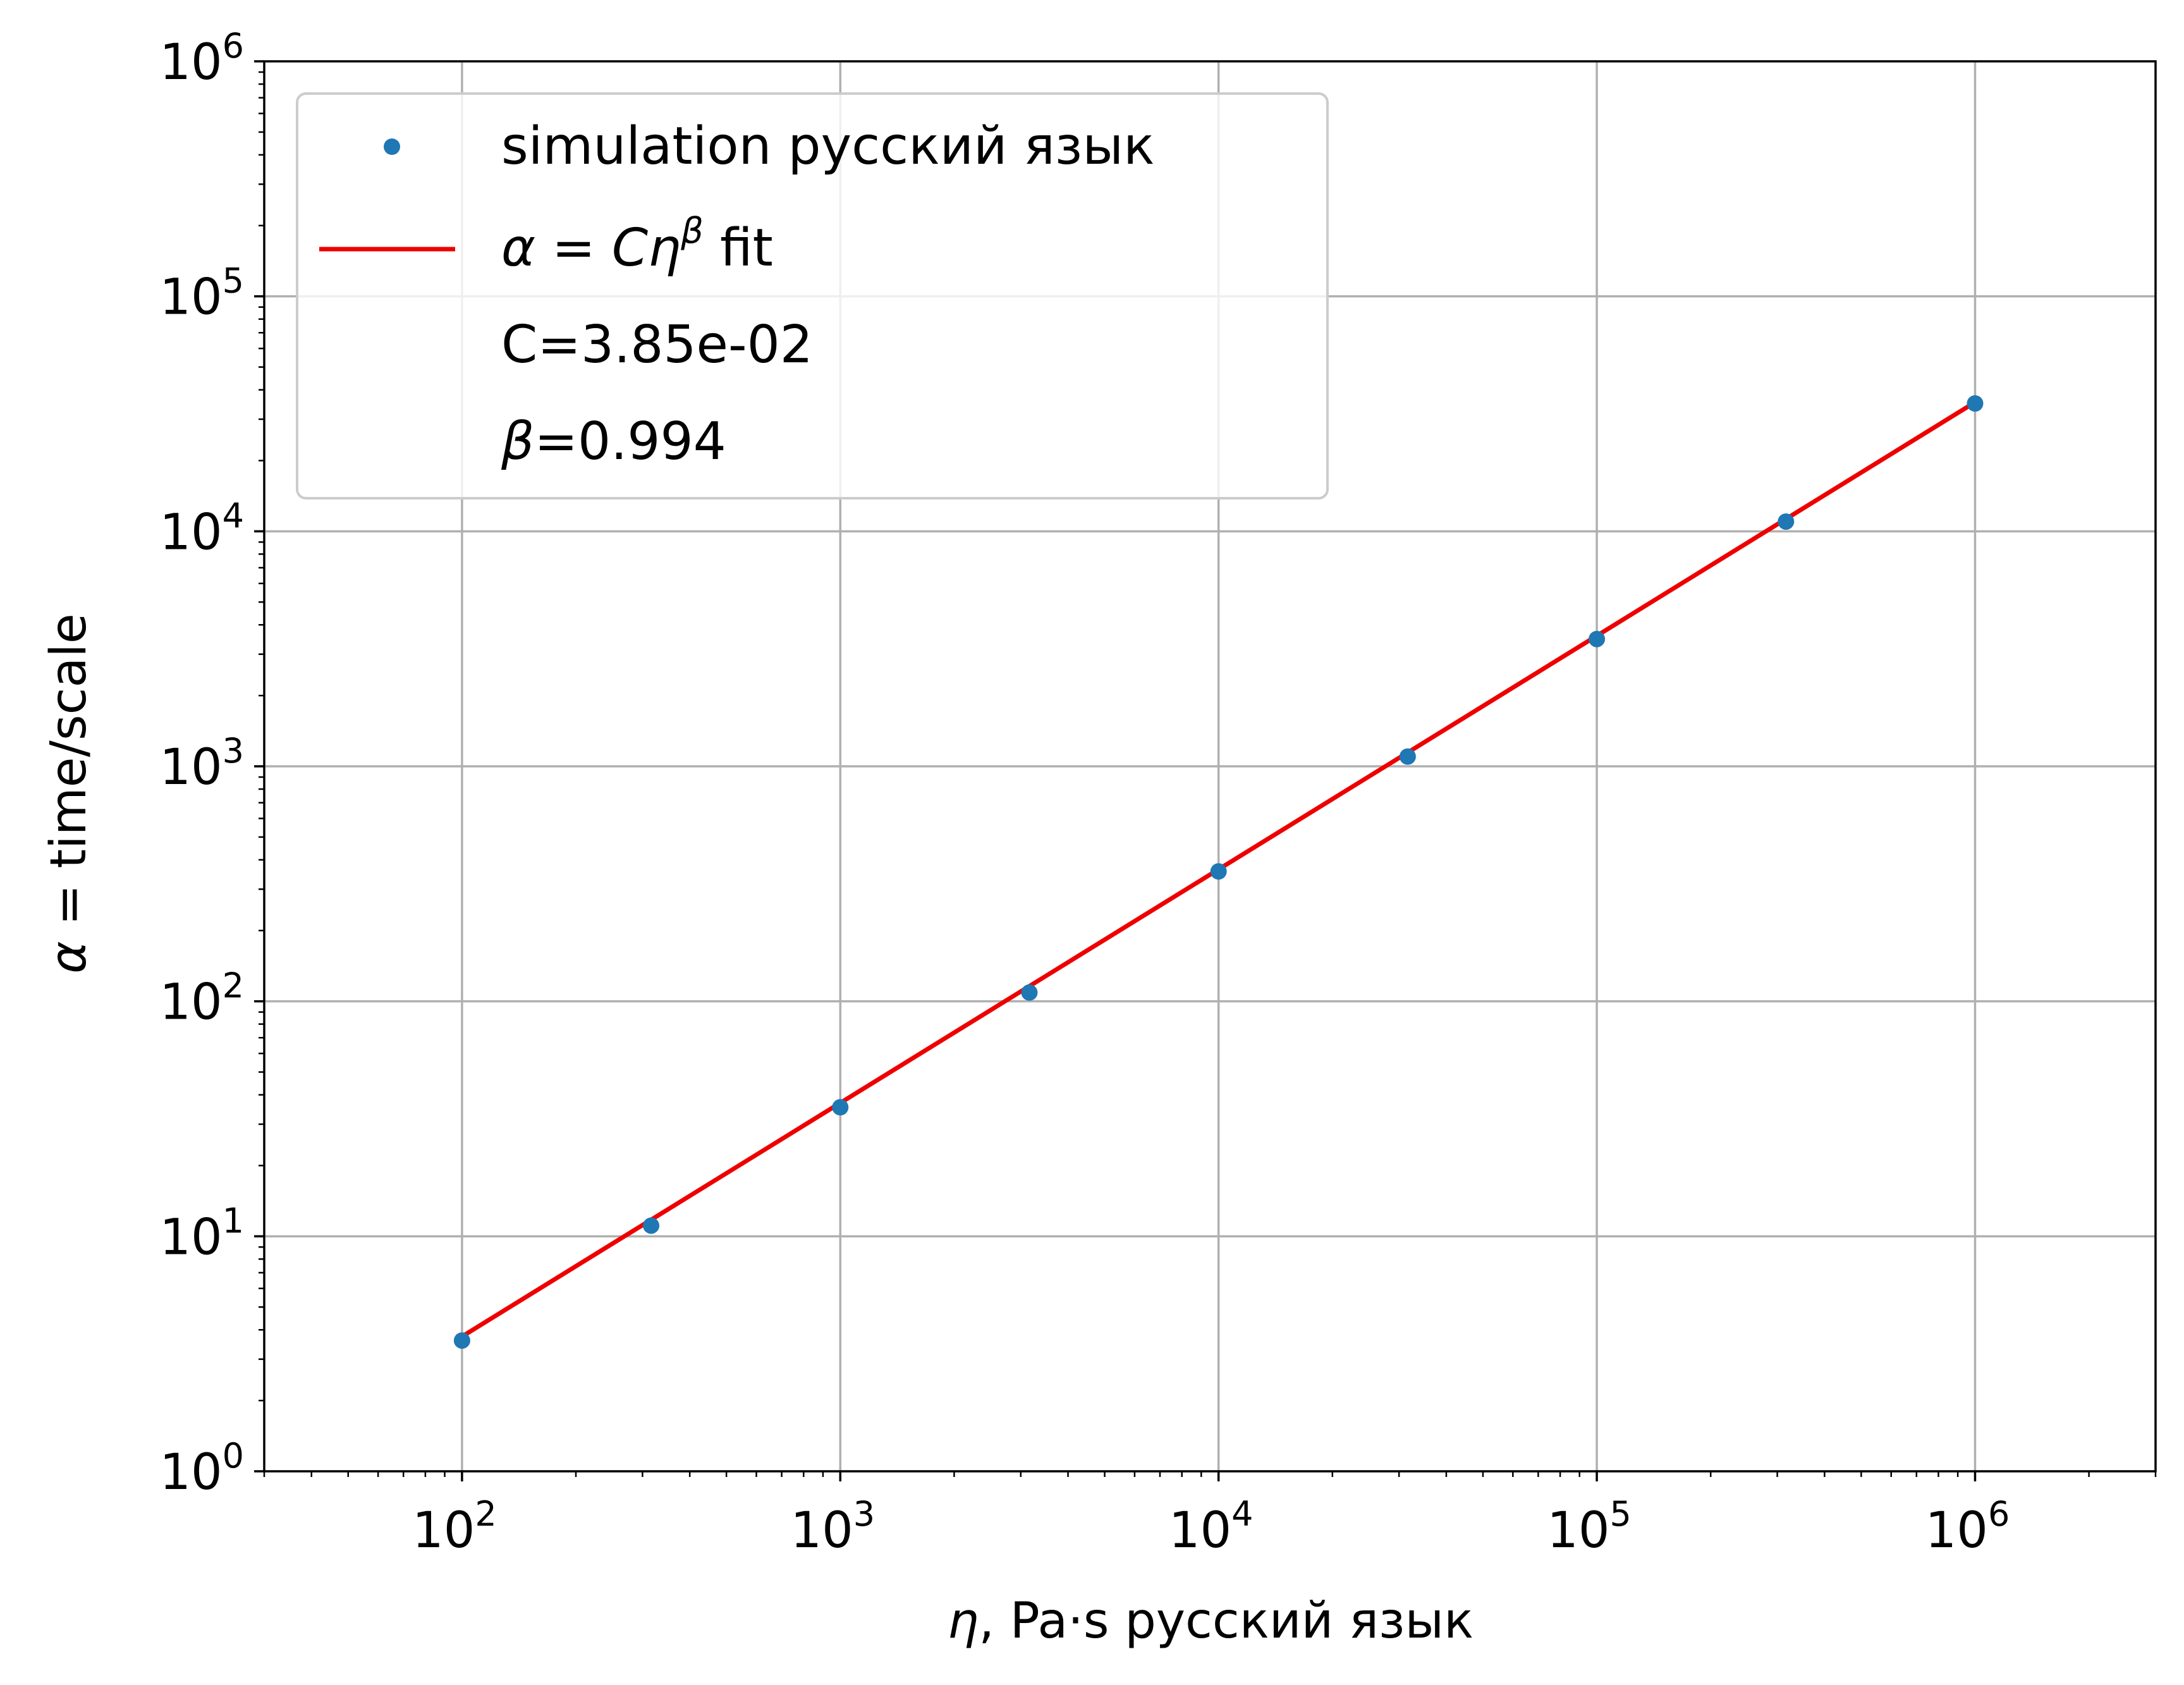  I want to click on legend-fit-beta: β, so click(692, 231).